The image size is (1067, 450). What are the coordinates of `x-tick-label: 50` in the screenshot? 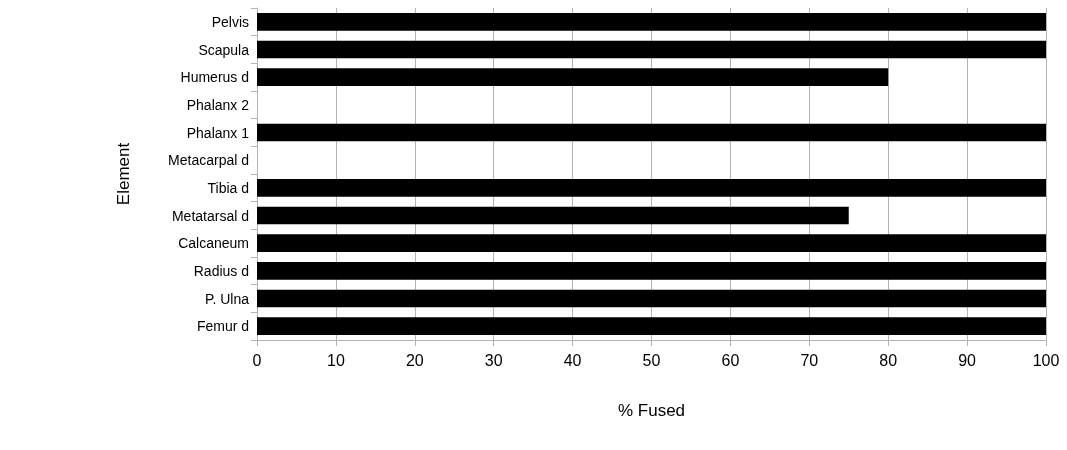 It's located at (651, 360).